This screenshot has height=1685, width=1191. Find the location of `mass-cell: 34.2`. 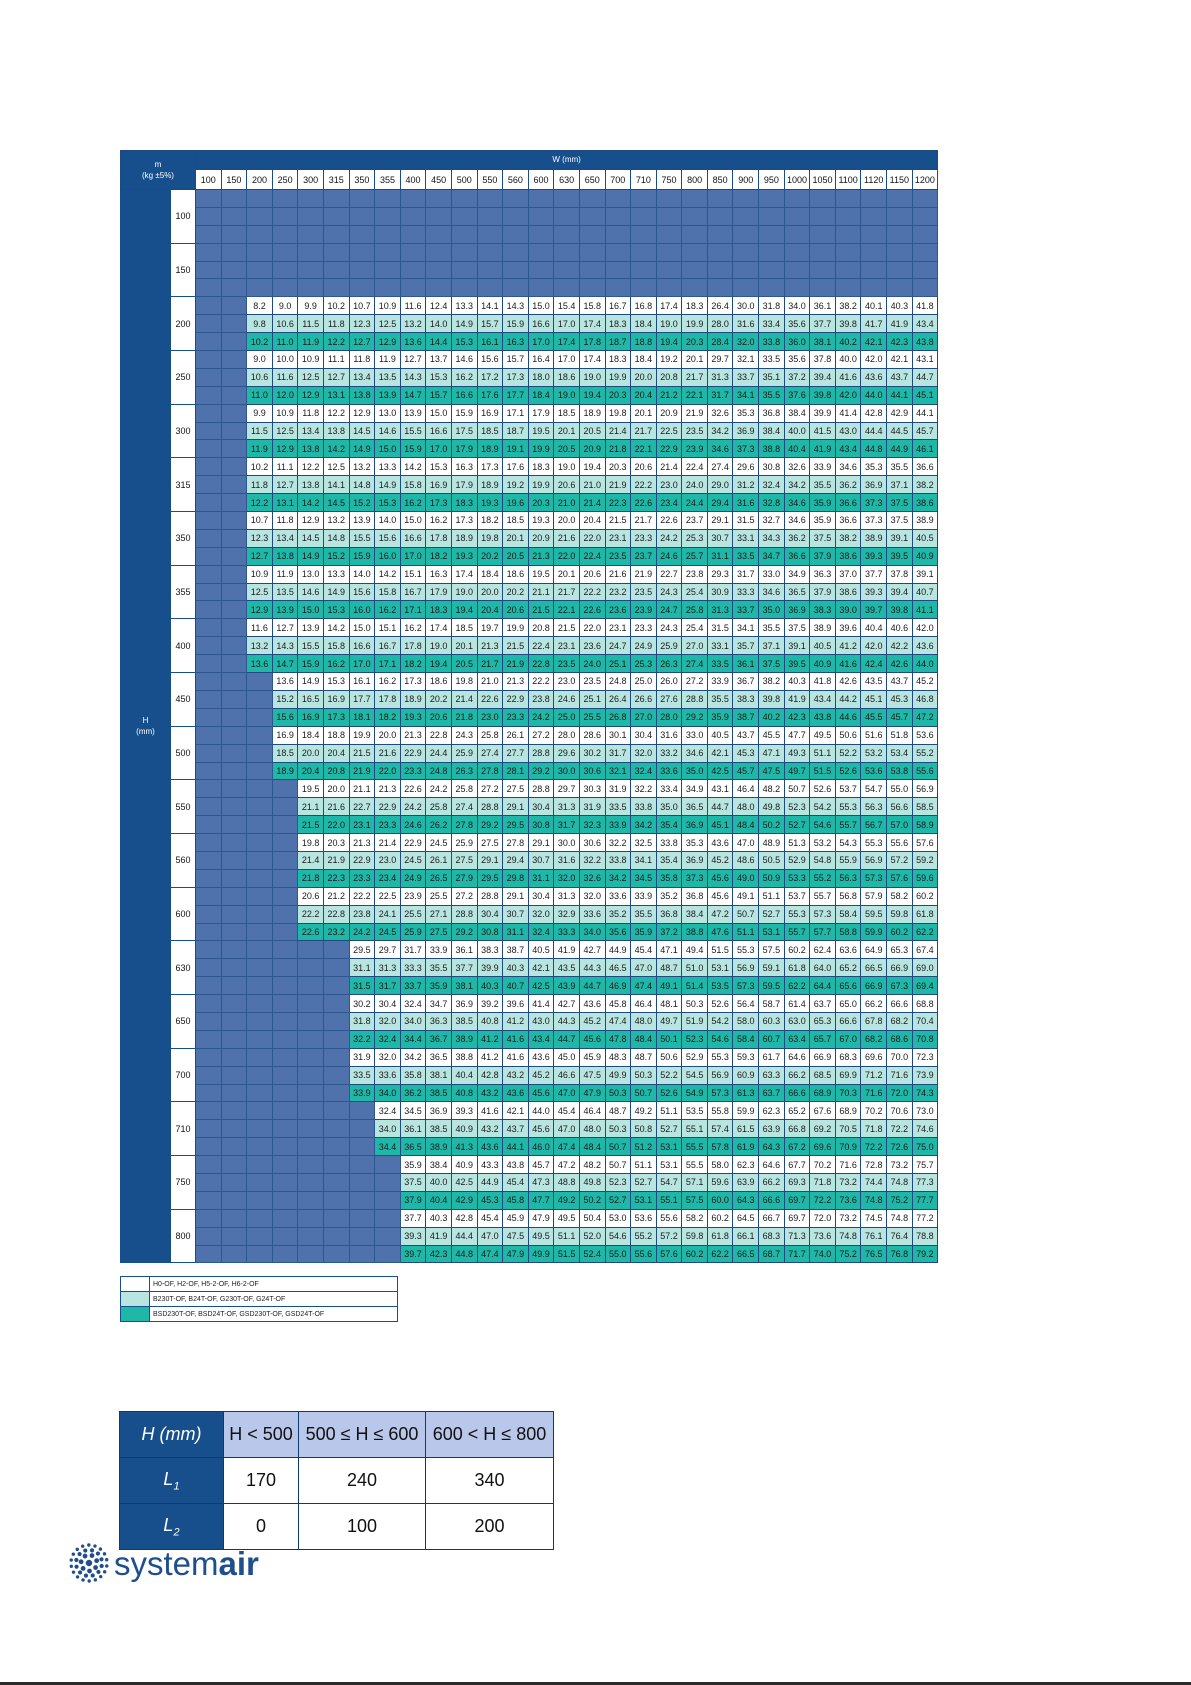

mass-cell: 34.2 is located at coordinates (618, 878).